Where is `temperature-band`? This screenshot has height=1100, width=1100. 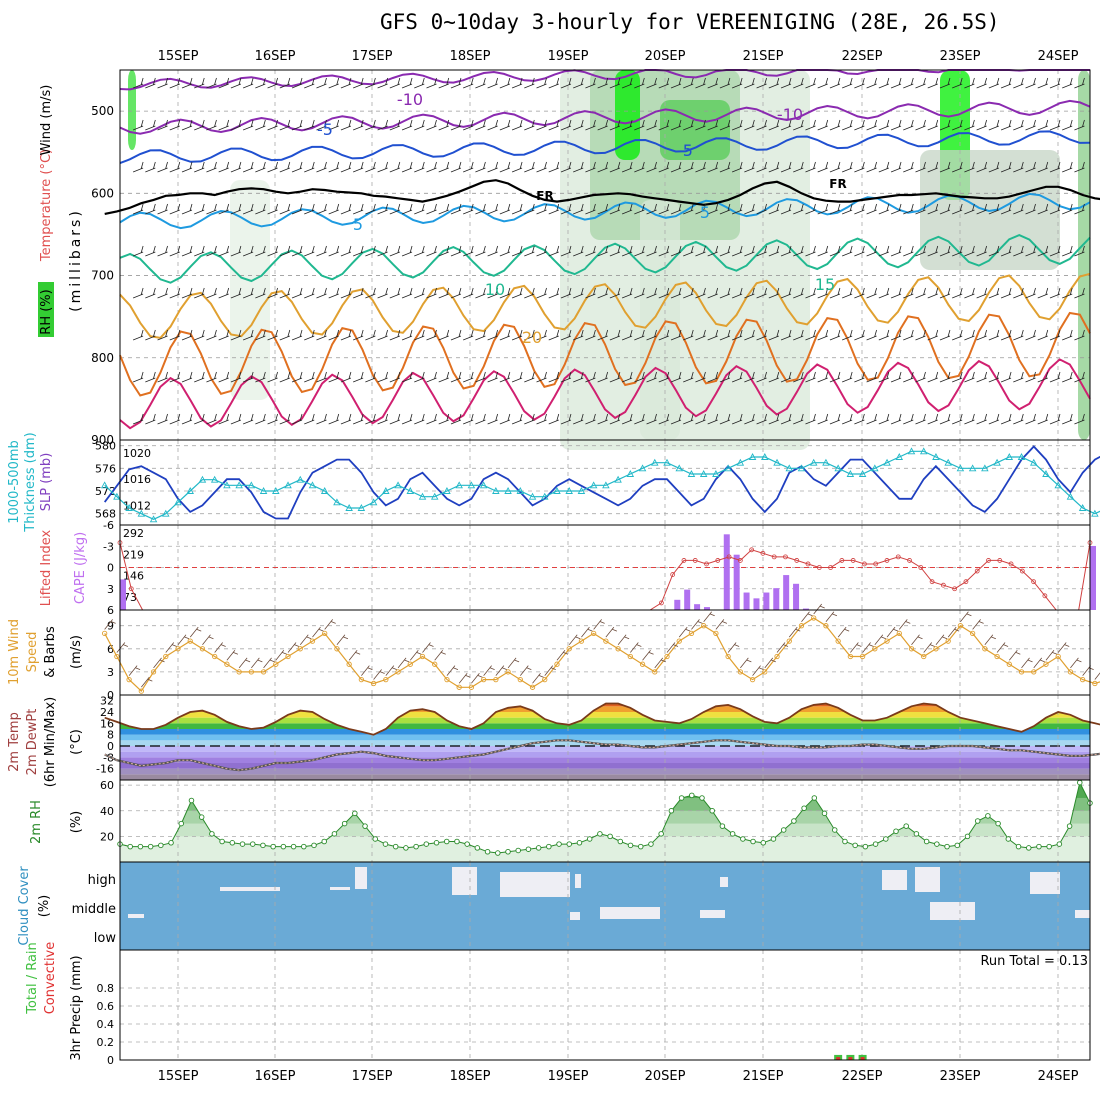 temperature-band is located at coordinates (605, 777).